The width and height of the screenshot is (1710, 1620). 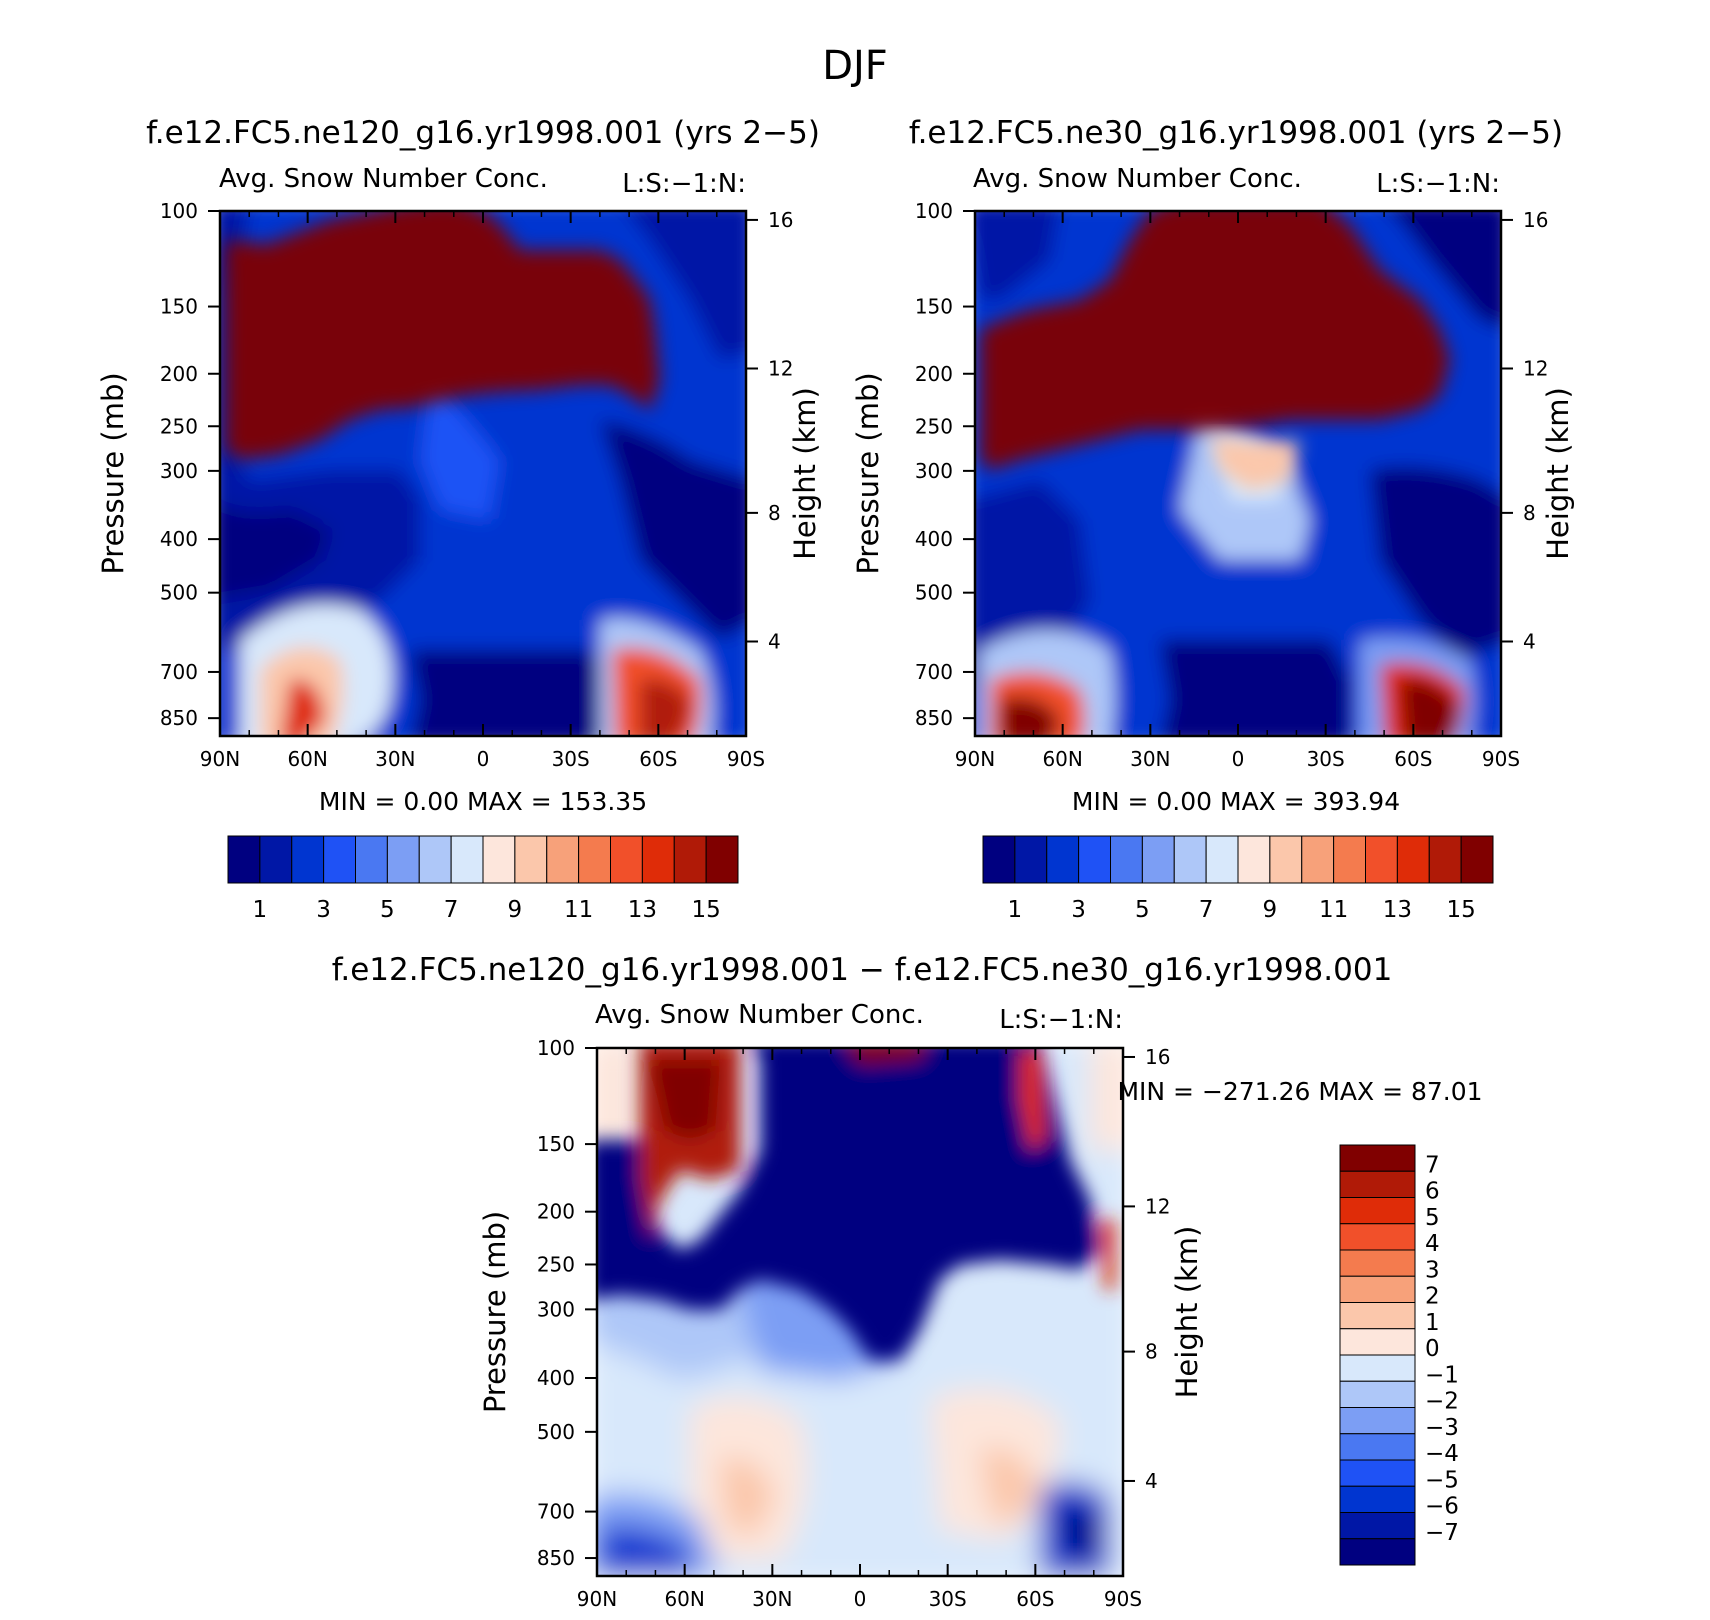 I want to click on panel-2-pressure-tick-label: 850, so click(x=556, y=1558).